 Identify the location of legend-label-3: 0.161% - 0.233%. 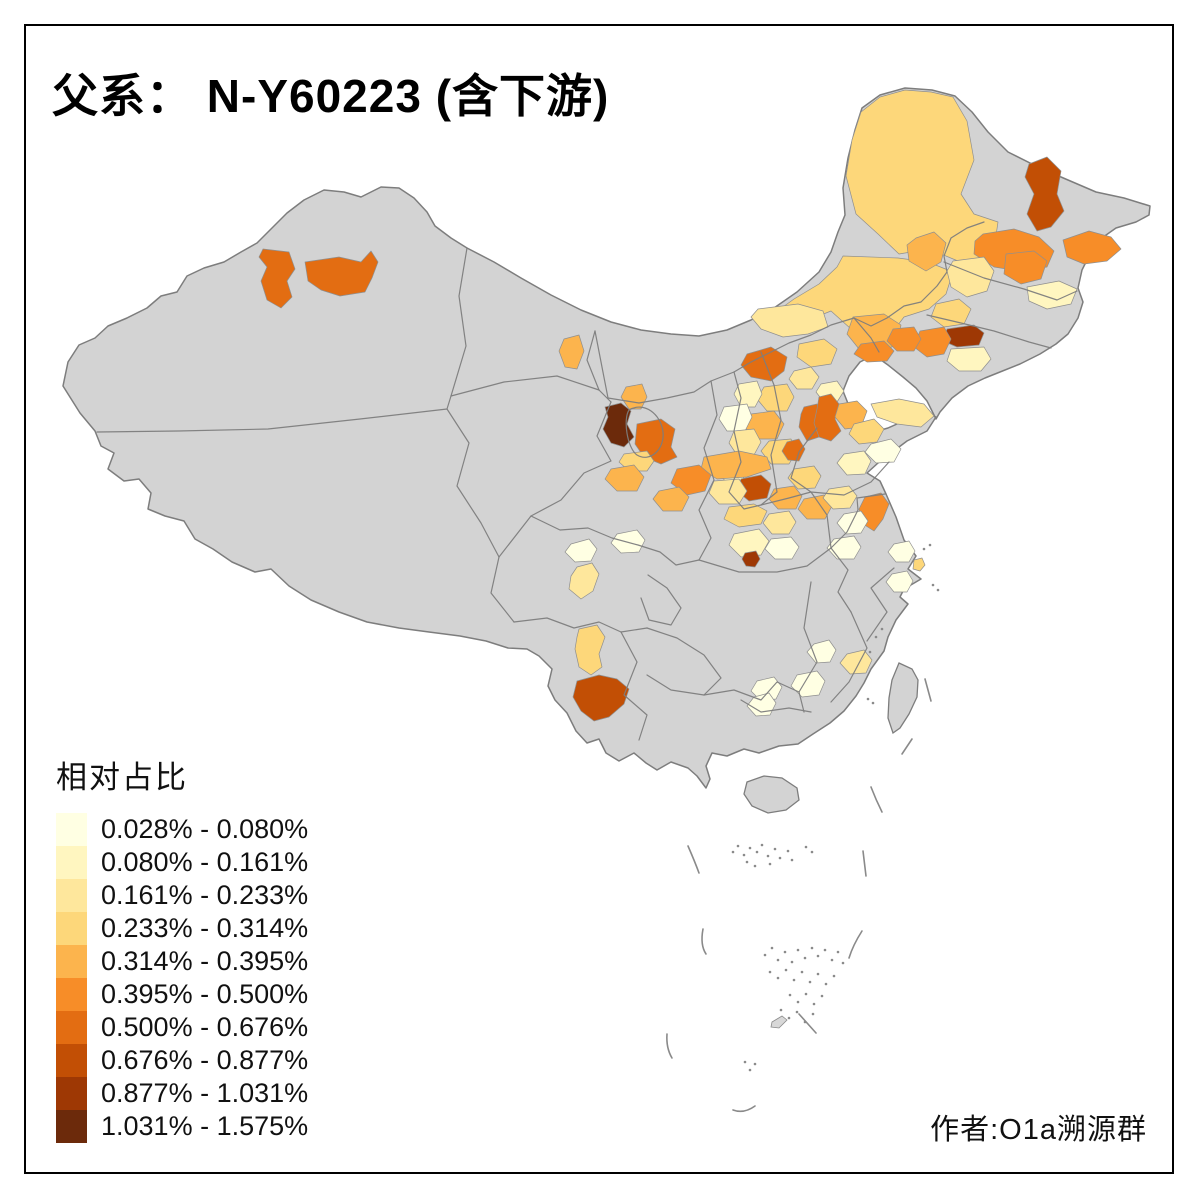
(205, 895).